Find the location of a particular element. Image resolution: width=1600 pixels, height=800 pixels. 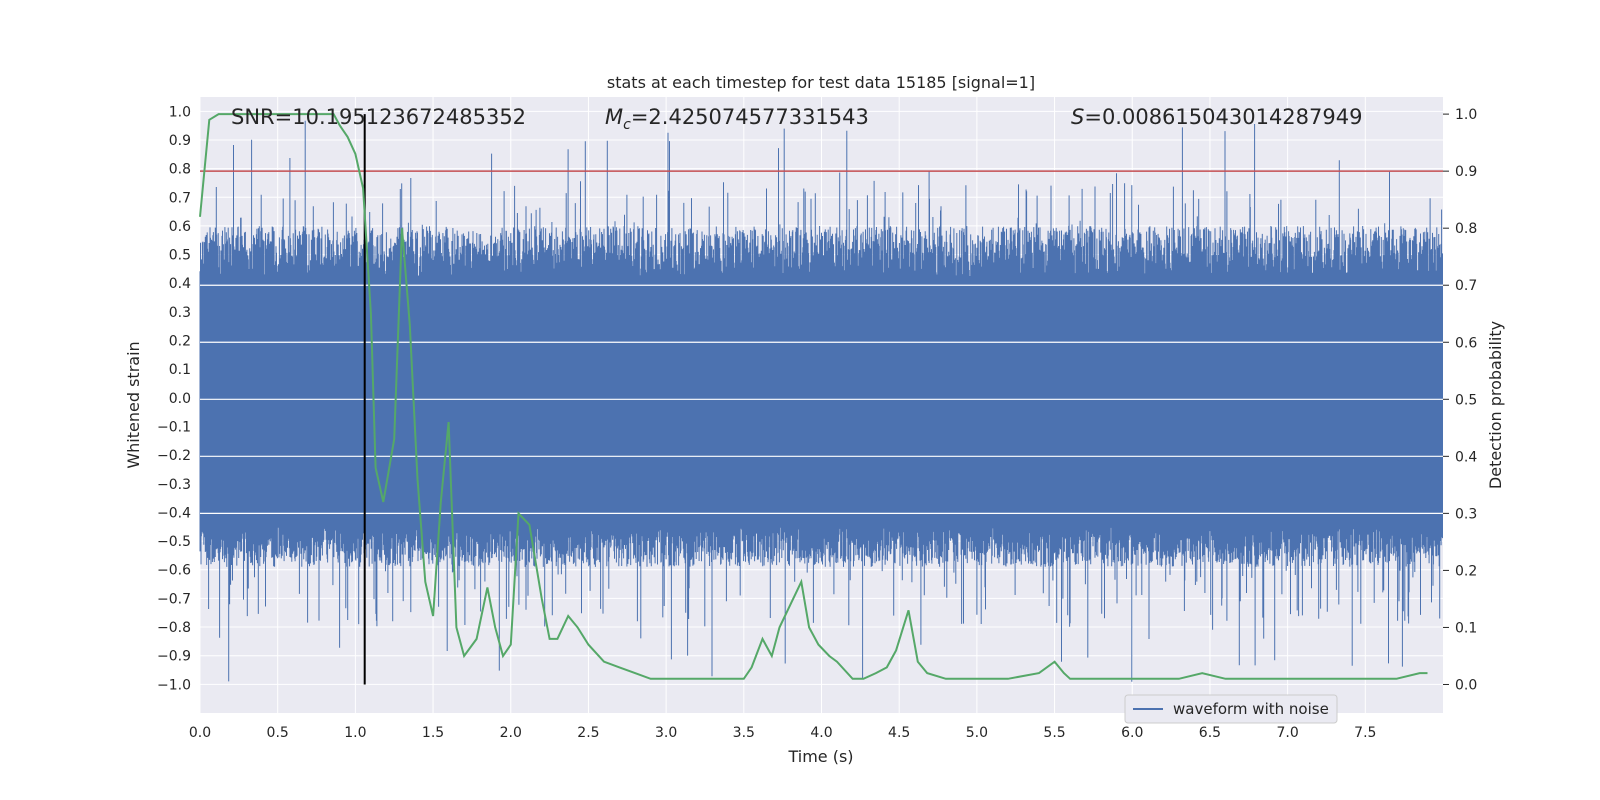

y2-tick-label: 0.1 is located at coordinates (1466, 628).